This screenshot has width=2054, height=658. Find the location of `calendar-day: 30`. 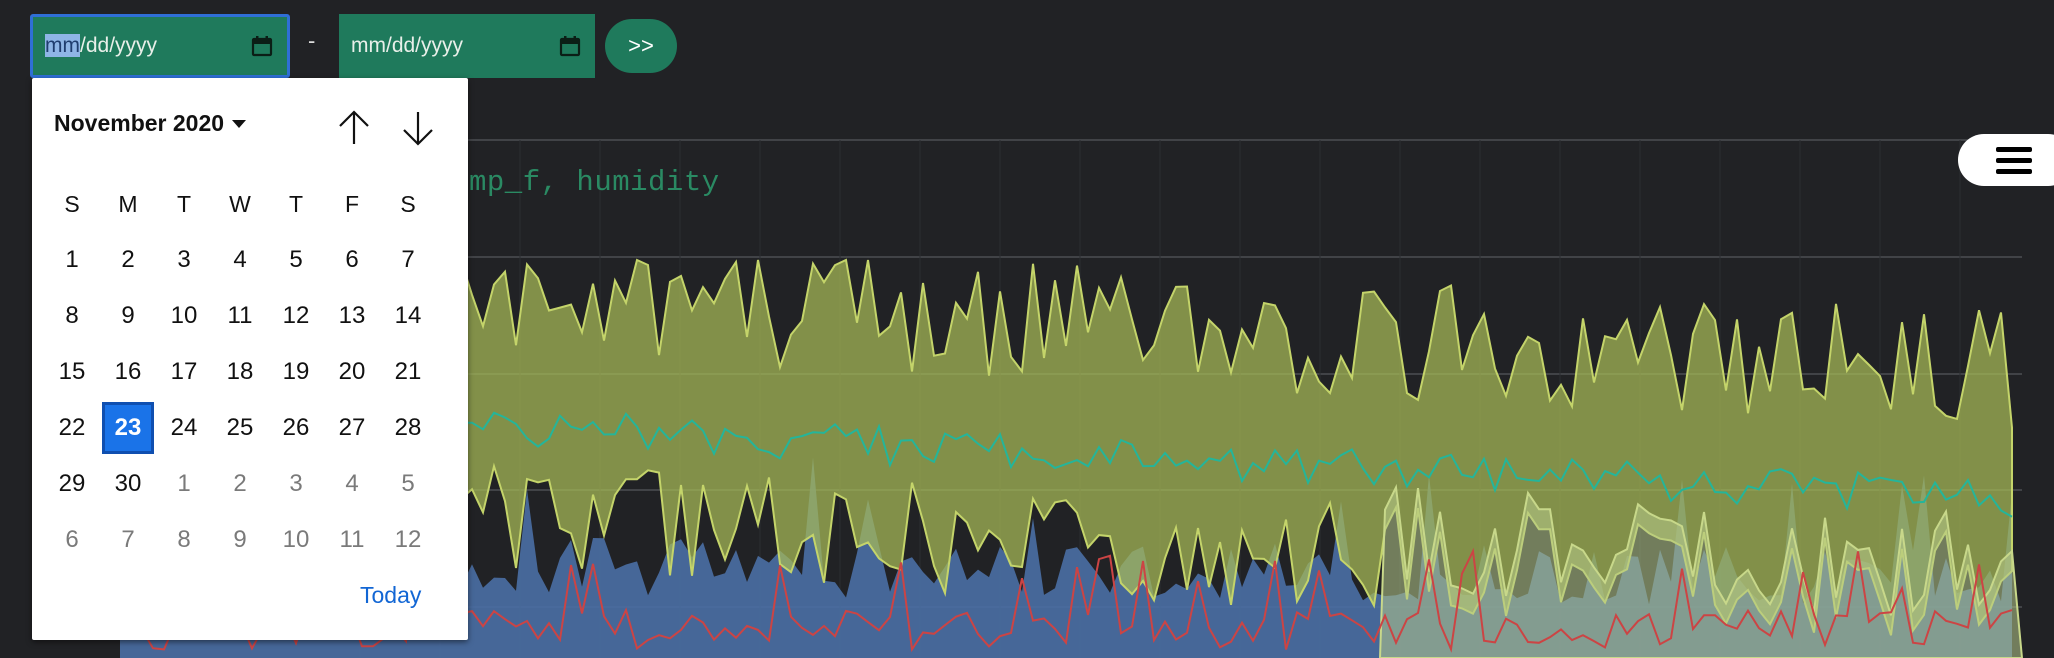

calendar-day: 30 is located at coordinates (128, 483).